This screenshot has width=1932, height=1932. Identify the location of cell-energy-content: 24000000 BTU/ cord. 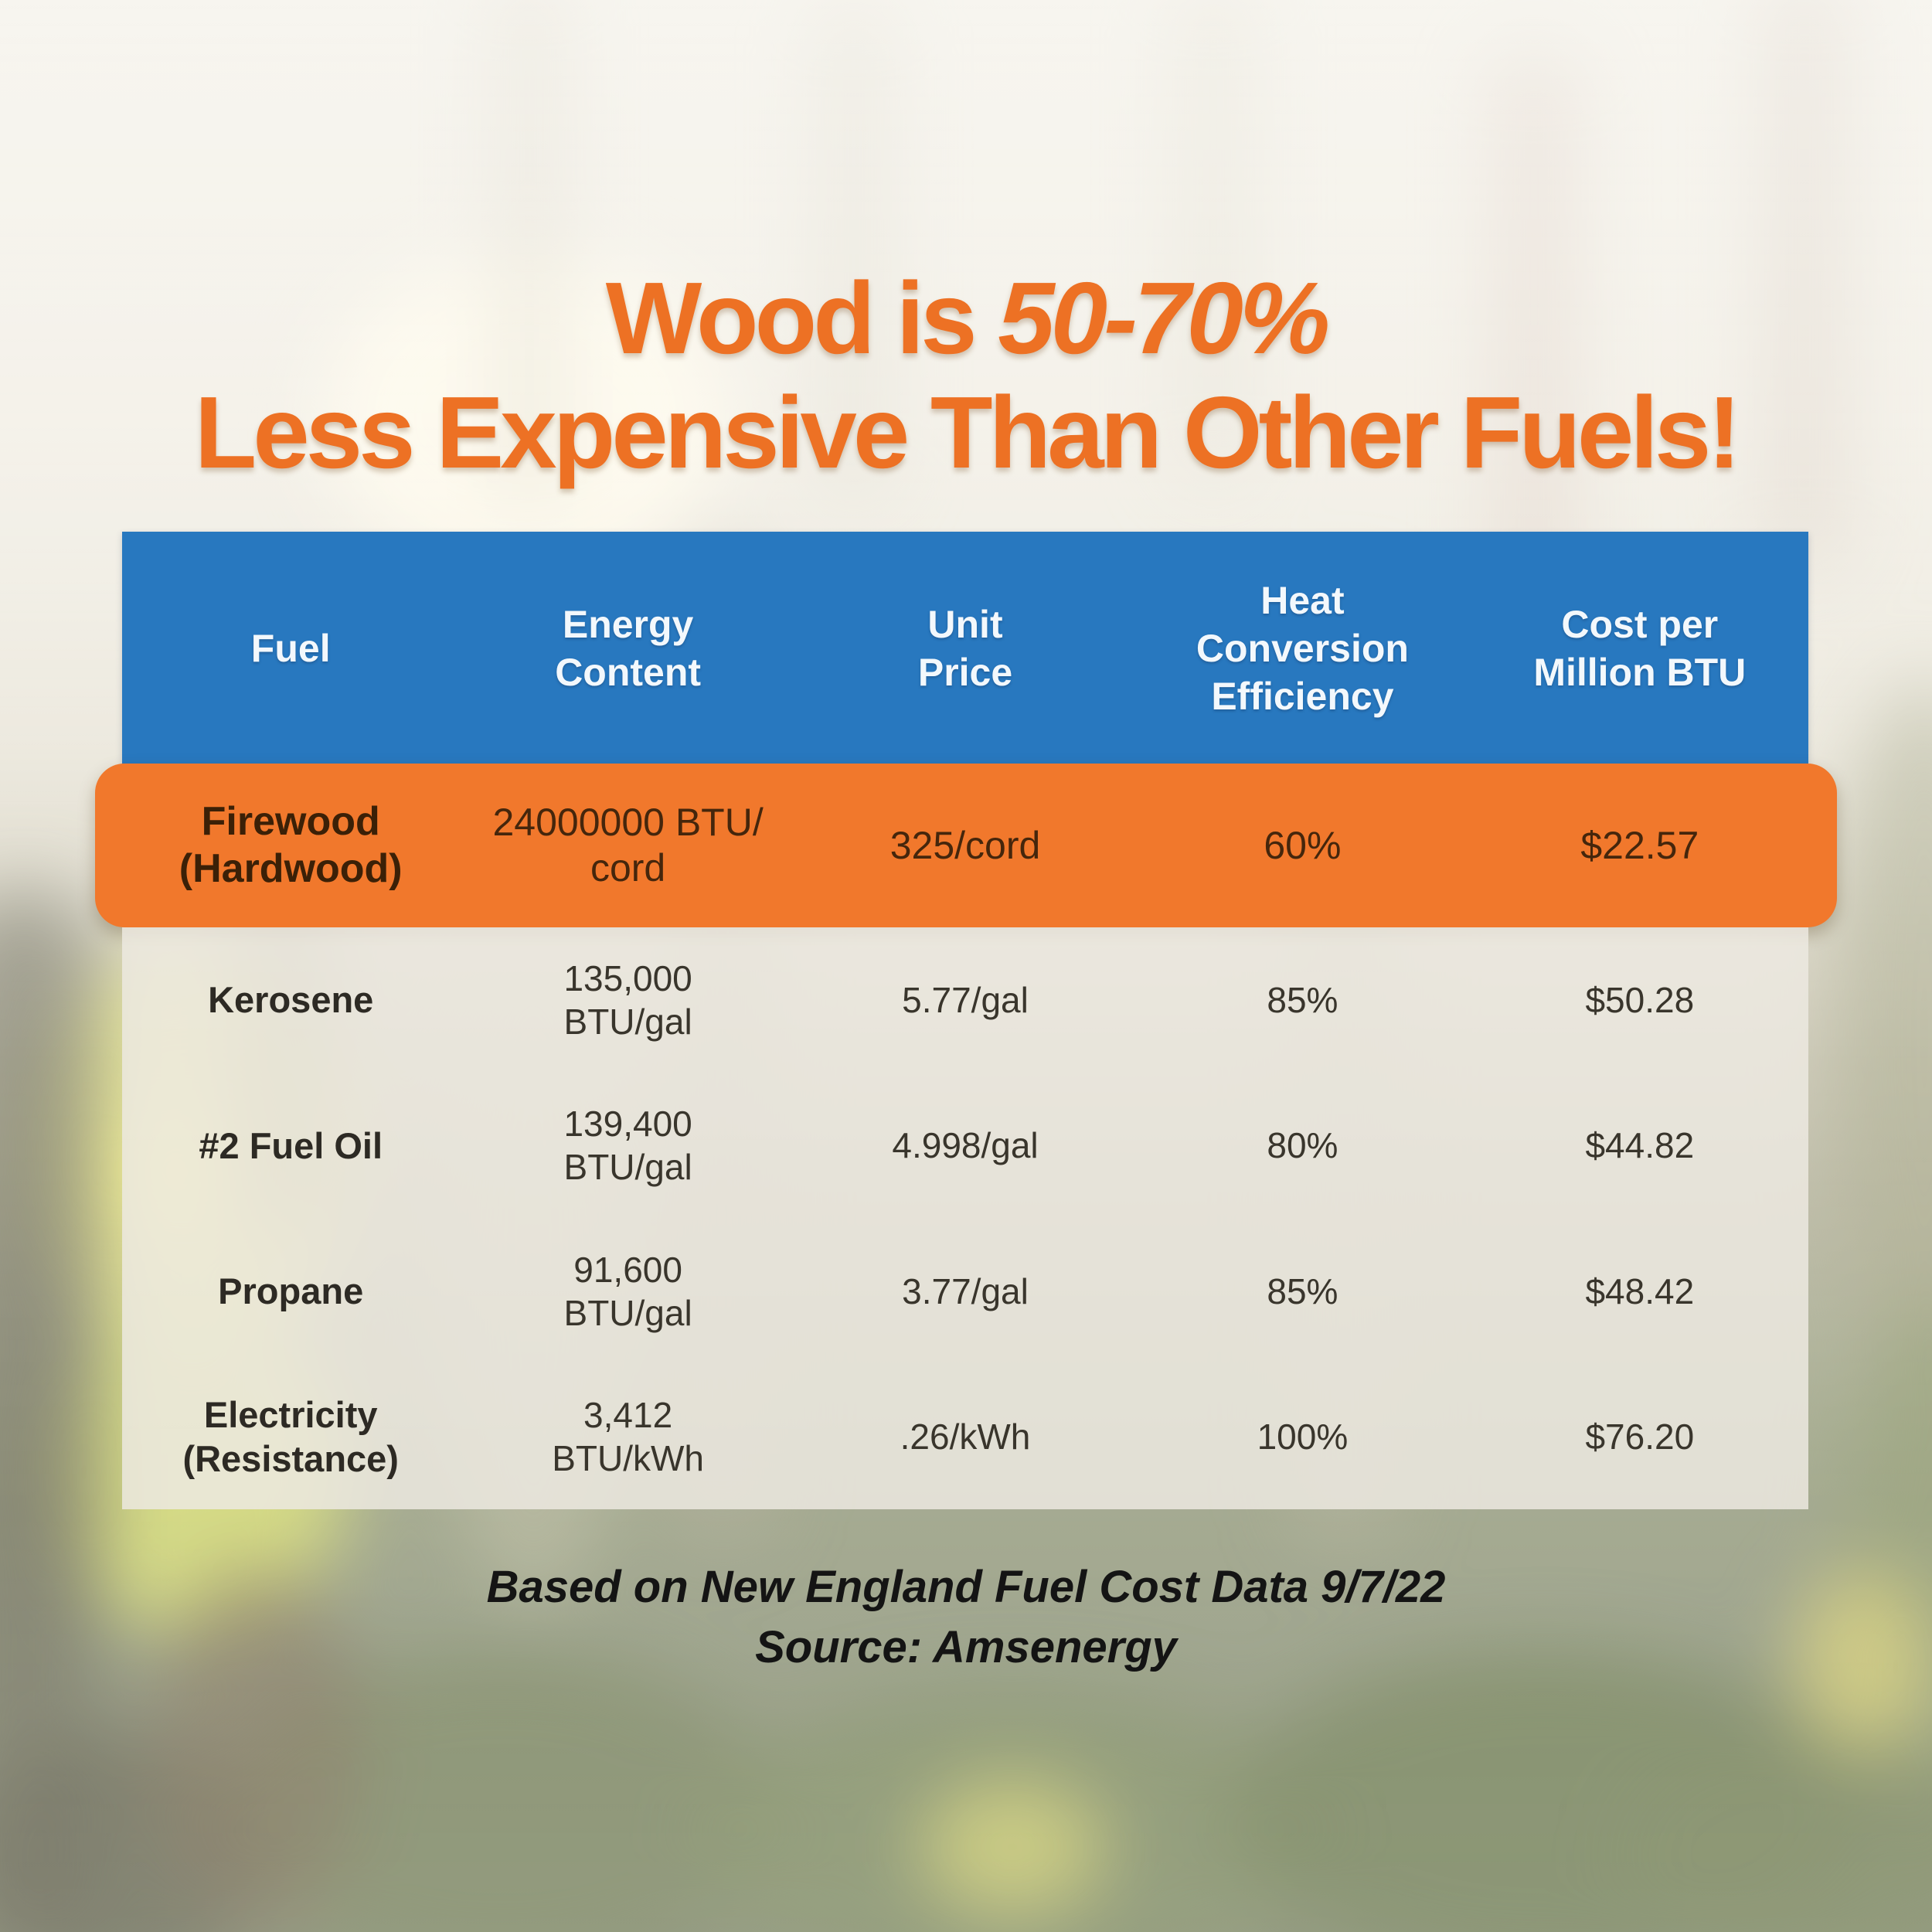
(628, 845).